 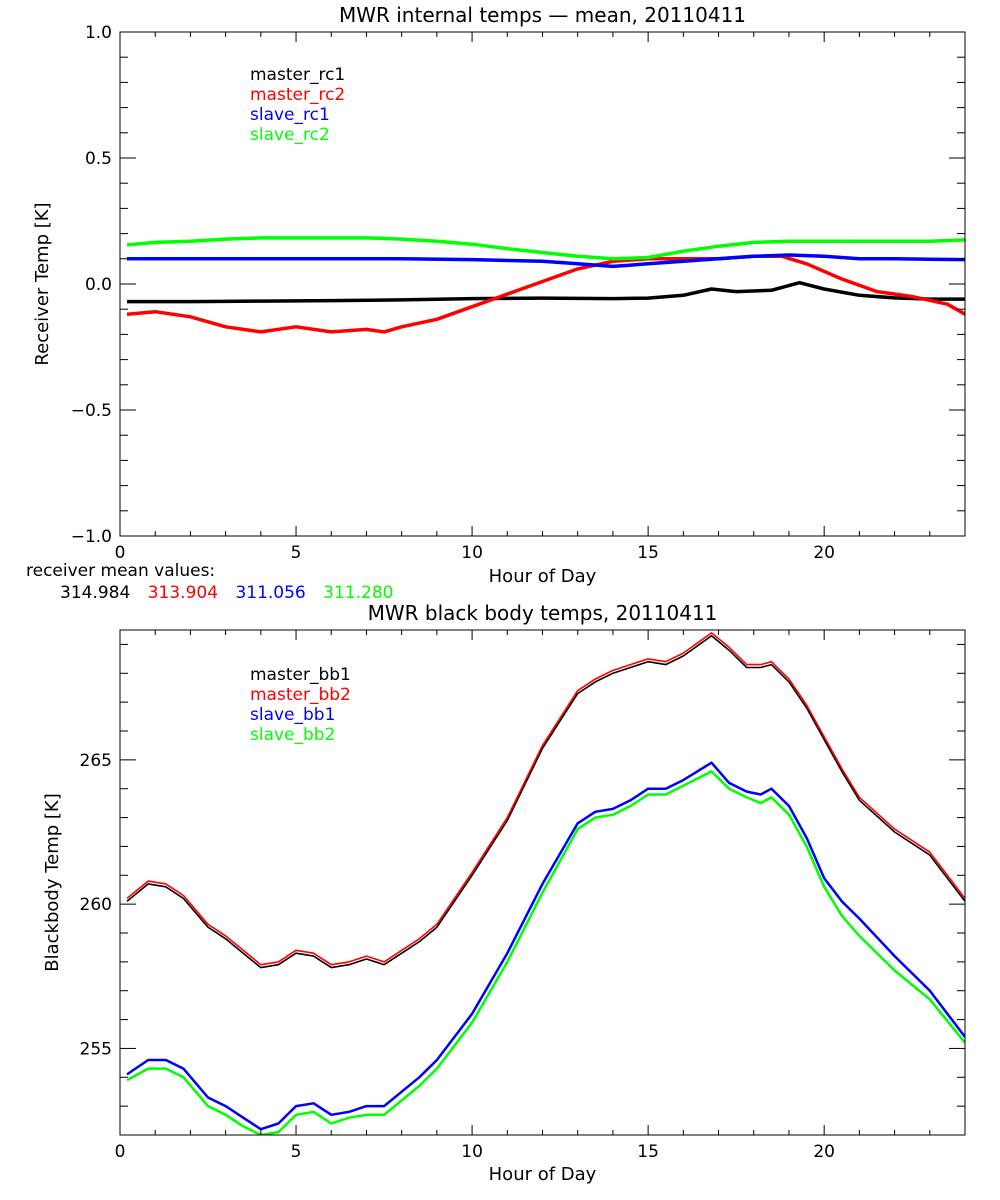 I want to click on chart-title: MWR black body temps, 20110411, so click(x=543, y=613).